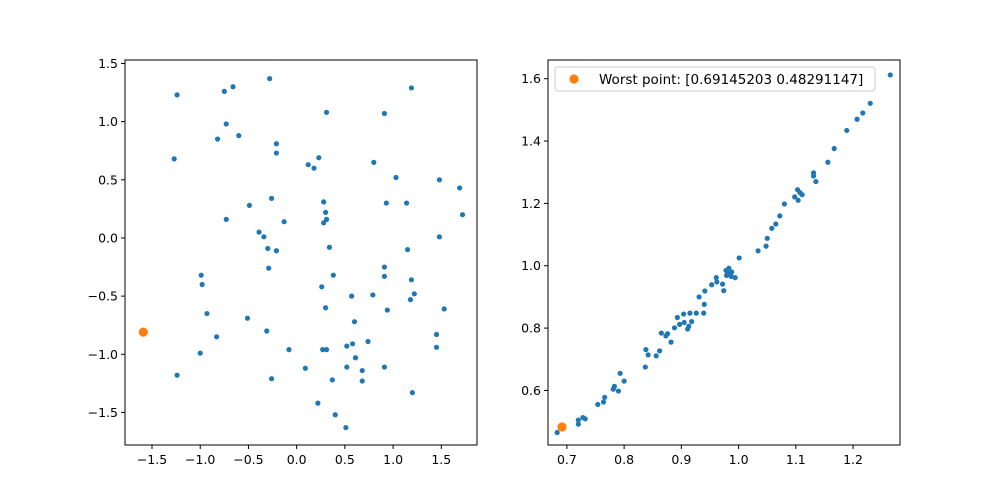 The height and width of the screenshot is (500, 1000). I want to click on x-tick-label: 0.8, so click(624, 459).